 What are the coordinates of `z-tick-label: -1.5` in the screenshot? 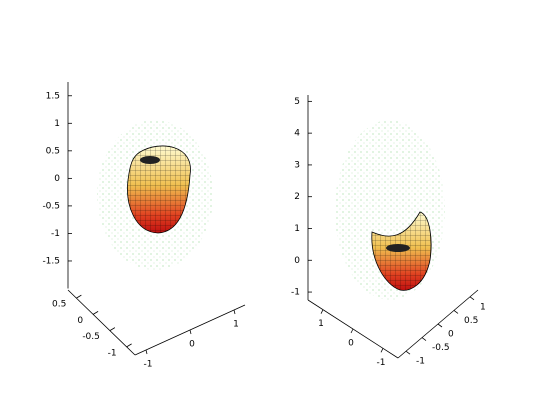 It's located at (51, 261).